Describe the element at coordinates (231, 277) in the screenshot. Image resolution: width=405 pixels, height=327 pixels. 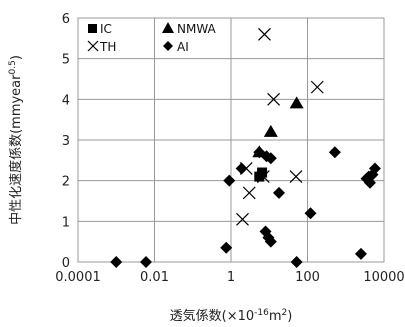
I see `x-tick-label: 1` at that location.